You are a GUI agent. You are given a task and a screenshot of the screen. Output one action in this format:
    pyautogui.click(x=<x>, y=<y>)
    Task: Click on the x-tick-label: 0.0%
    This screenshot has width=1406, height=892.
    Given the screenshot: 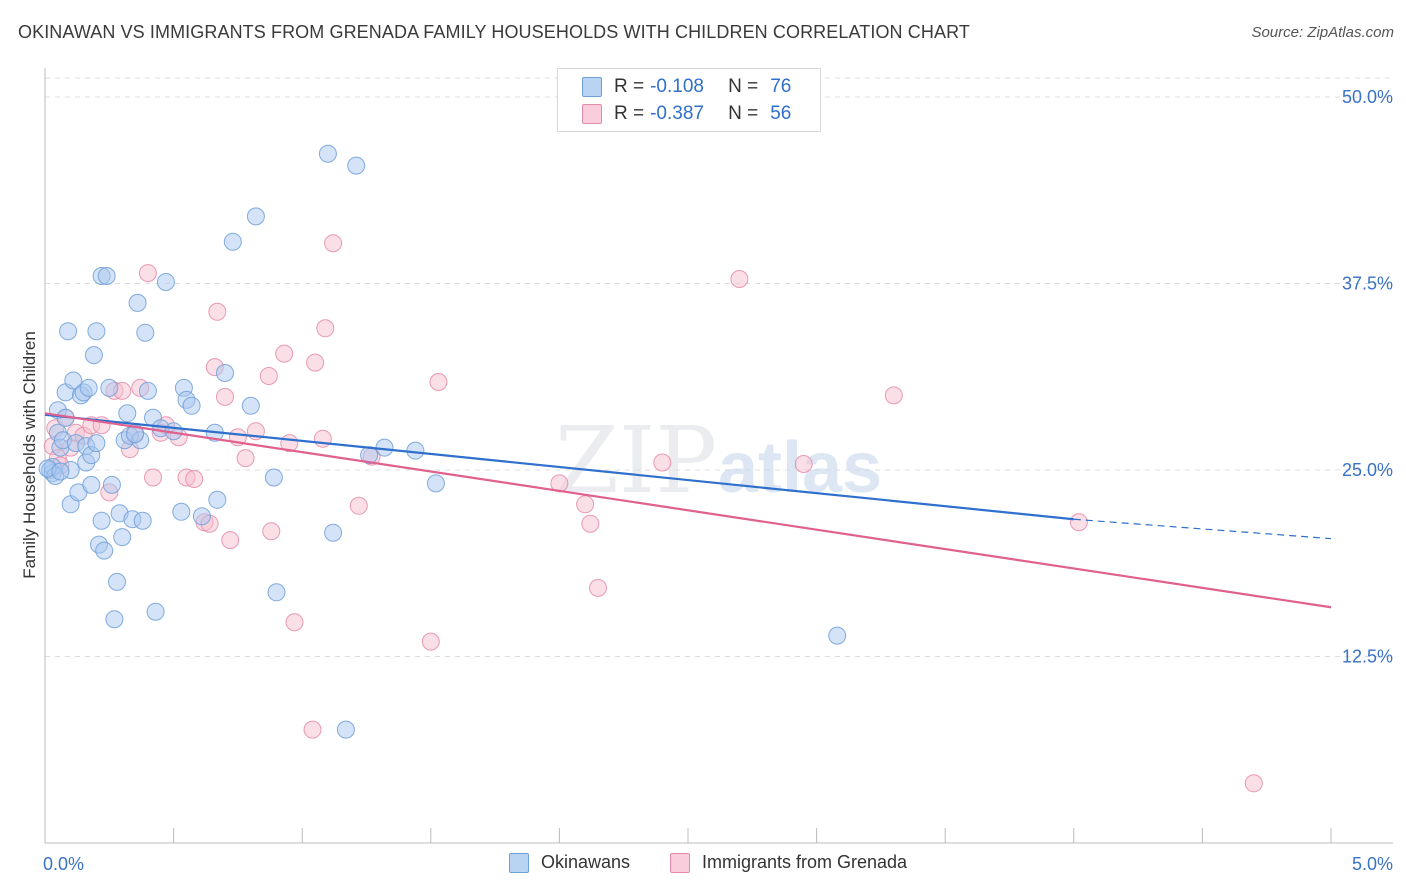 What is the action you would take?
    pyautogui.click(x=63, y=864)
    